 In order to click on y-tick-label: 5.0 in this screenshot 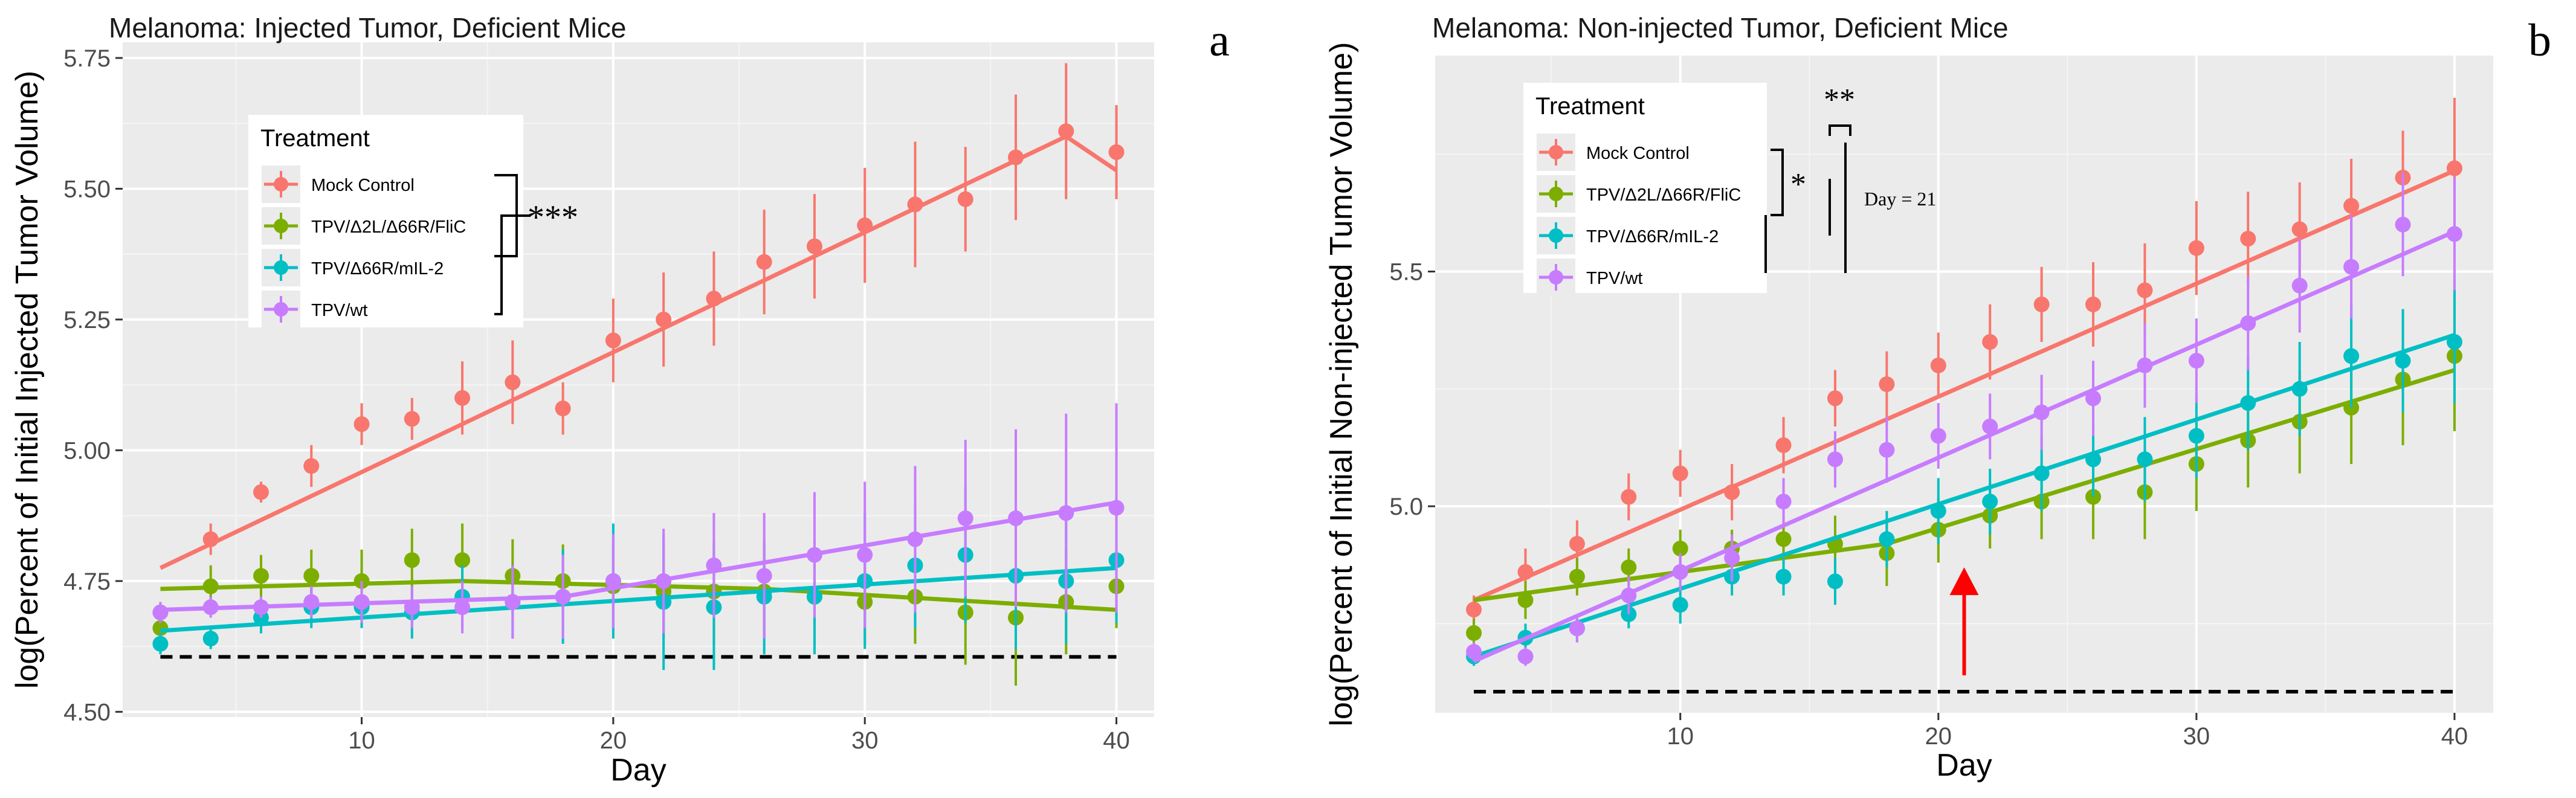, I will do `click(1406, 507)`.